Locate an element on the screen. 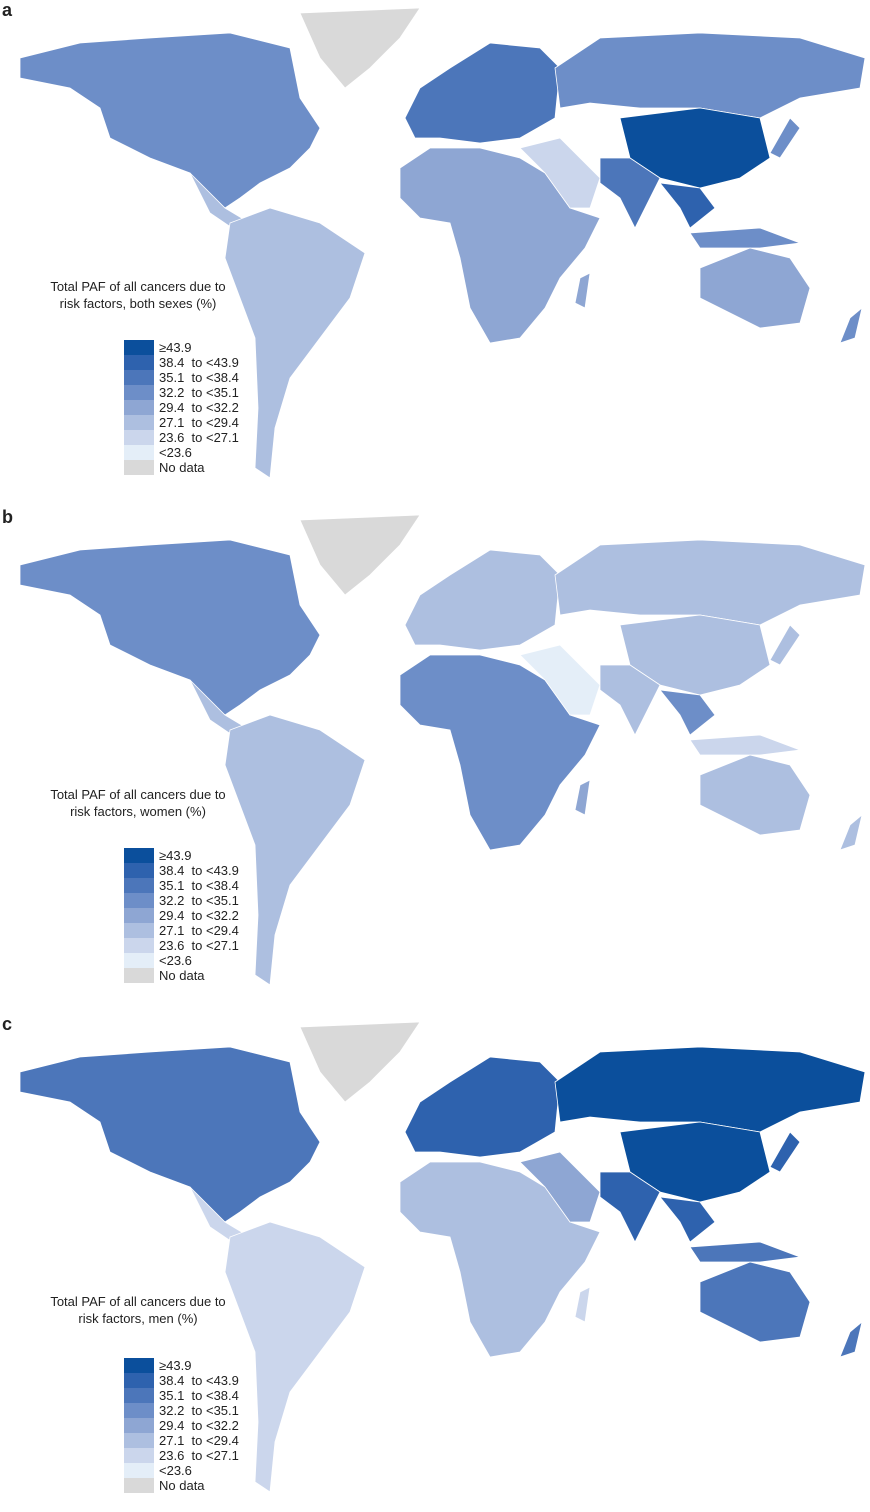 The image size is (870, 1512). legend-row: ≥43.9 is located at coordinates (181, 855).